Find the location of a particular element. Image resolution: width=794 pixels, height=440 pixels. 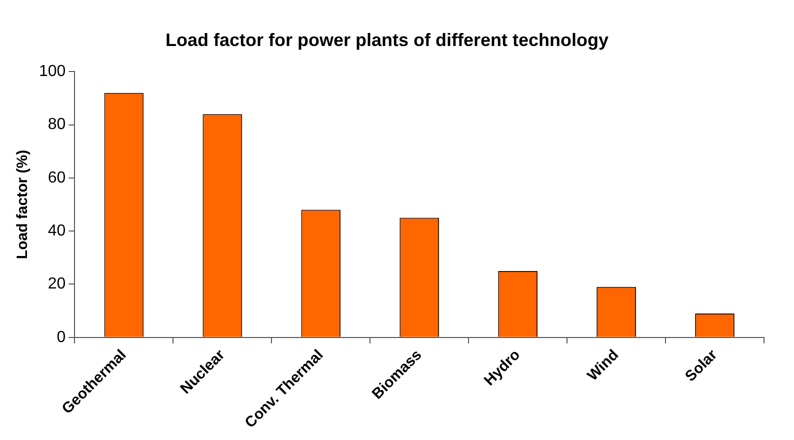

y-tick-label: 40 is located at coordinates (57, 231).